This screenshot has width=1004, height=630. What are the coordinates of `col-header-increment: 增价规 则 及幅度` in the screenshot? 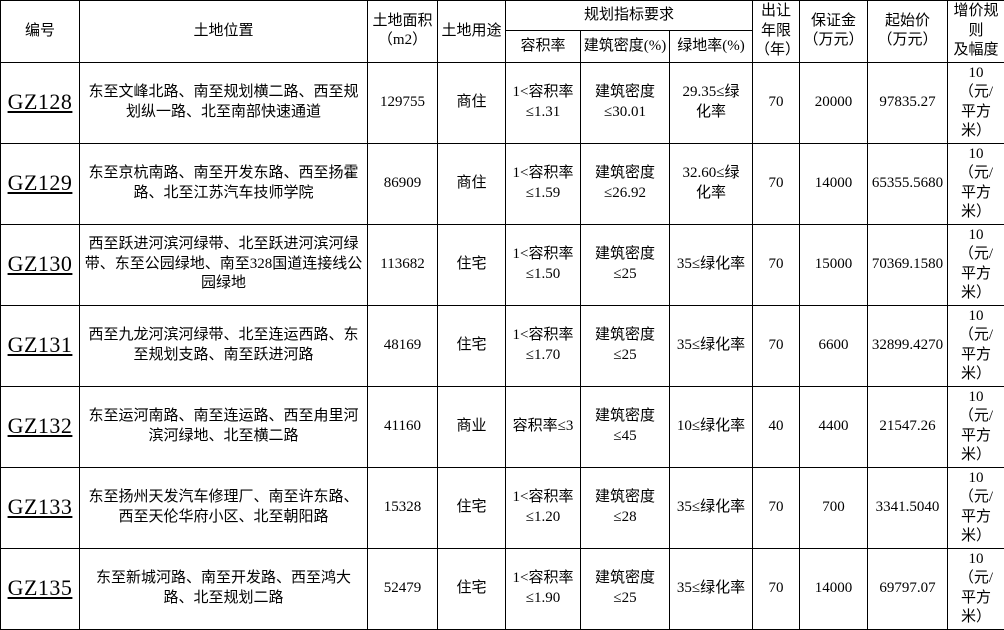 It's located at (976, 32).